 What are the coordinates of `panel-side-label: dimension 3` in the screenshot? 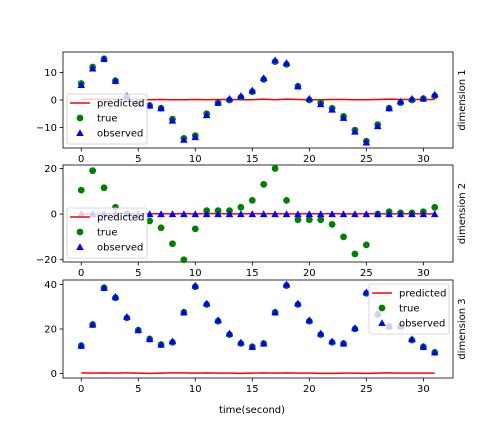 It's located at (462, 328).